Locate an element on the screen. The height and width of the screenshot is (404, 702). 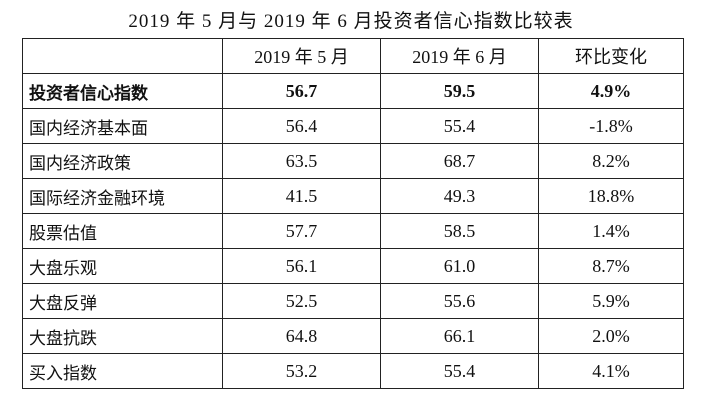
cell: 1.4% is located at coordinates (611, 231).